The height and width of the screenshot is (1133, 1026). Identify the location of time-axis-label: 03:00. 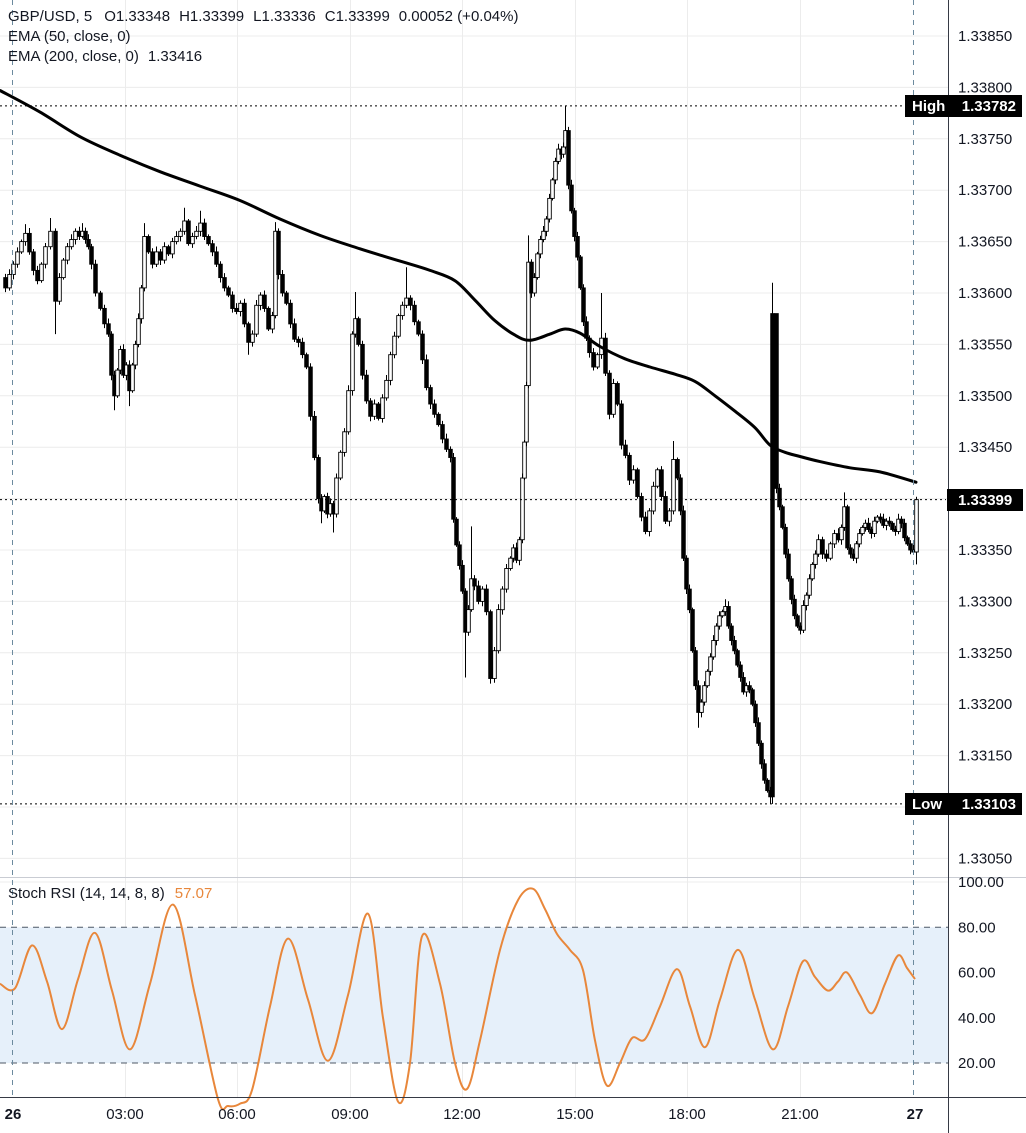
(125, 1114).